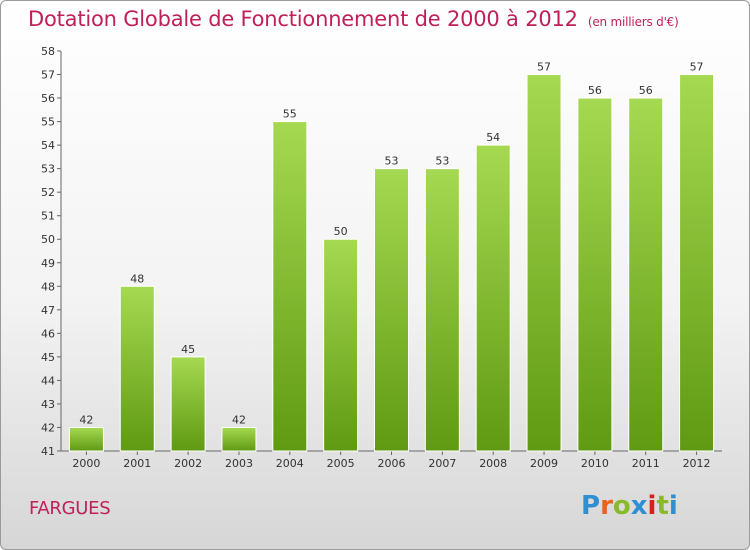  I want to click on logo-letter: x, so click(639, 506).